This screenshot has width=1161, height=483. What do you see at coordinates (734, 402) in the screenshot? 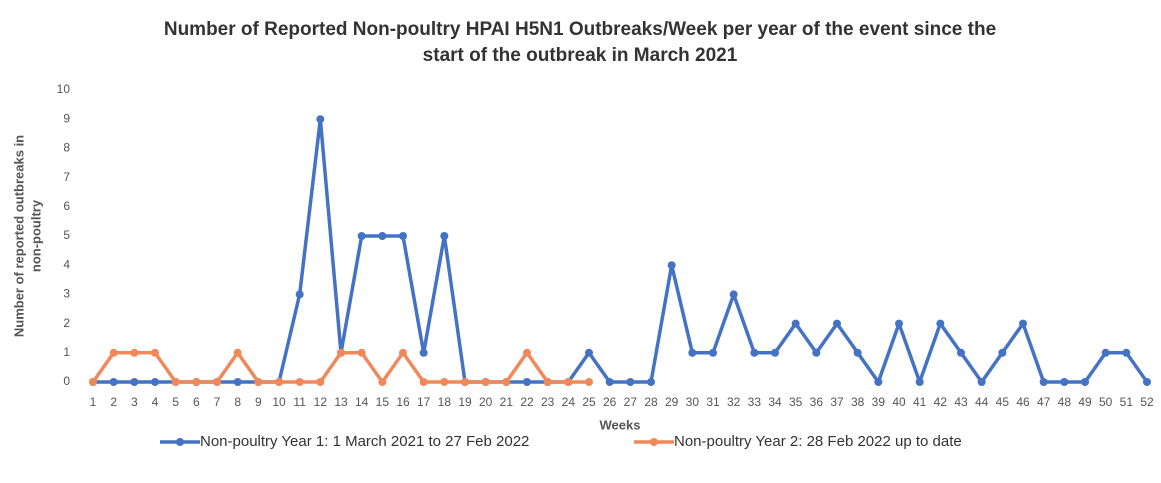
I see `x-tick-label: 32` at bounding box center [734, 402].